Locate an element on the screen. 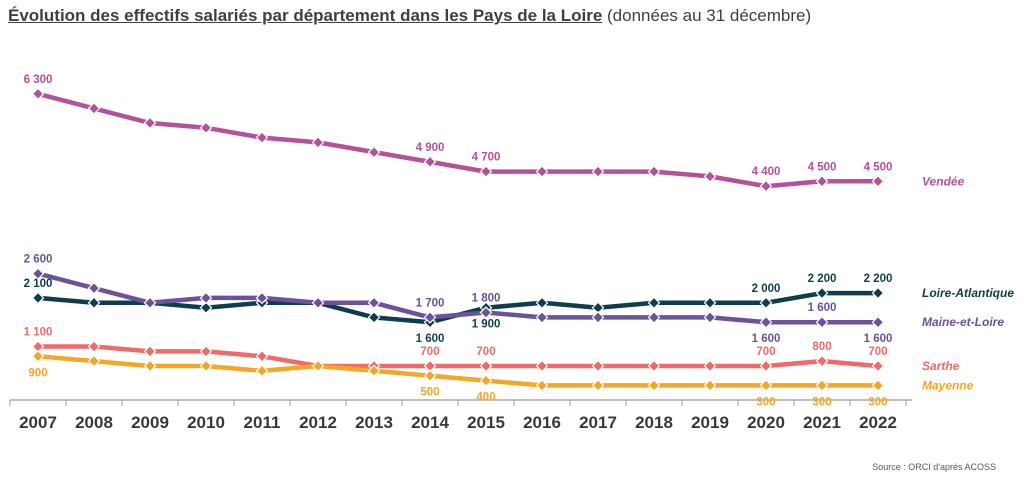 The width and height of the screenshot is (1024, 485). series-line-Sarthe is located at coordinates (458, 356).